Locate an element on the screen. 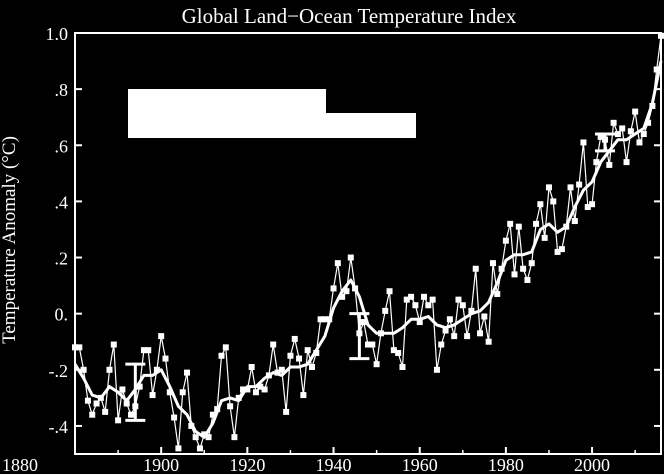 This screenshot has height=474, width=664. x-tick-label: 1880 is located at coordinates (20, 464).